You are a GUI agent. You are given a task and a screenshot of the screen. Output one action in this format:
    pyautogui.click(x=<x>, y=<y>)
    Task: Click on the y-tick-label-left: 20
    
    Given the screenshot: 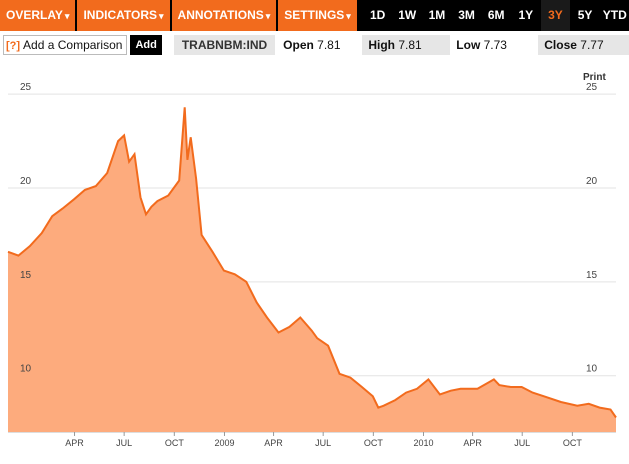 What is the action you would take?
    pyautogui.click(x=26, y=181)
    